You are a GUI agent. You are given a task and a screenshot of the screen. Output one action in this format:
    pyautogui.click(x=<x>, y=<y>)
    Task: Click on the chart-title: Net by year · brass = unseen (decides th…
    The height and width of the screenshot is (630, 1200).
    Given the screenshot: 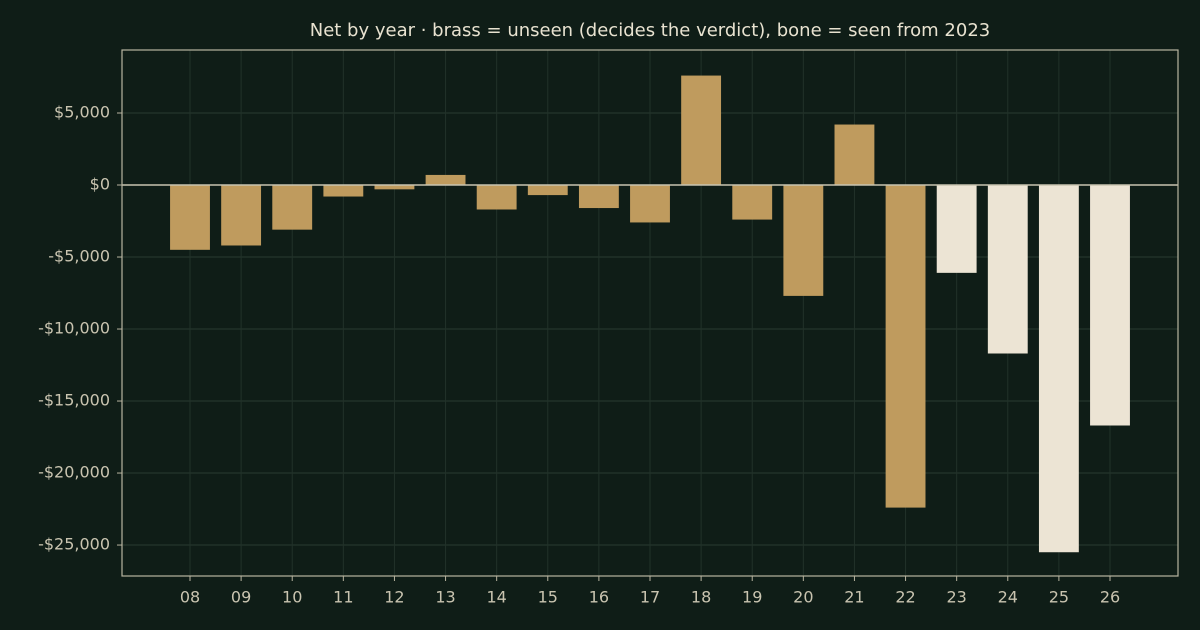 What is the action you would take?
    pyautogui.click(x=650, y=30)
    